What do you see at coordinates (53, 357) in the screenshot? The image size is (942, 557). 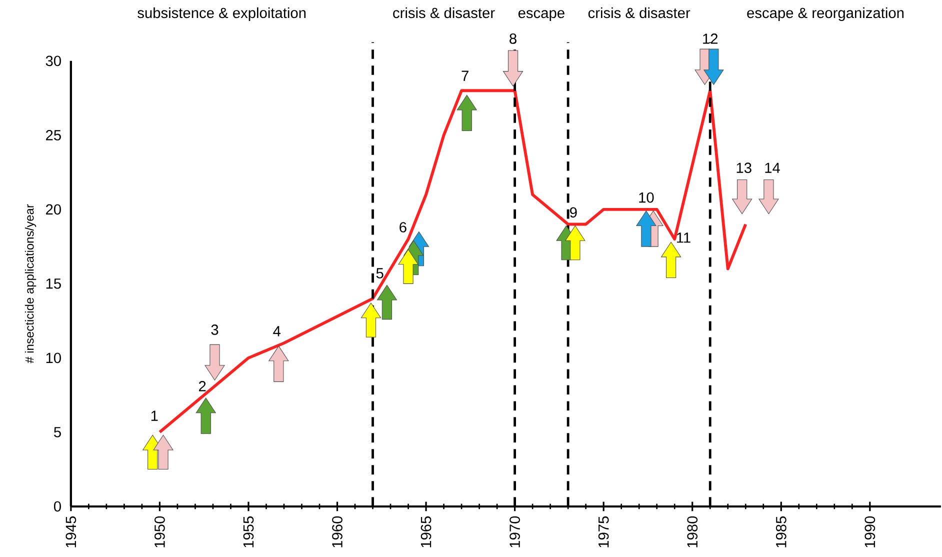 I see `y-tick-label: 10` at bounding box center [53, 357].